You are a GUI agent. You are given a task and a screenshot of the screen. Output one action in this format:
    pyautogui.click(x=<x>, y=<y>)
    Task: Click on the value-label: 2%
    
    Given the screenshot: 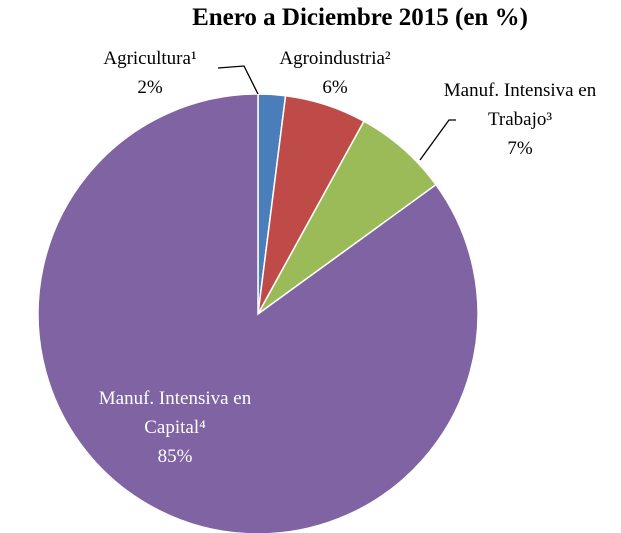 What is the action you would take?
    pyautogui.click(x=150, y=87)
    